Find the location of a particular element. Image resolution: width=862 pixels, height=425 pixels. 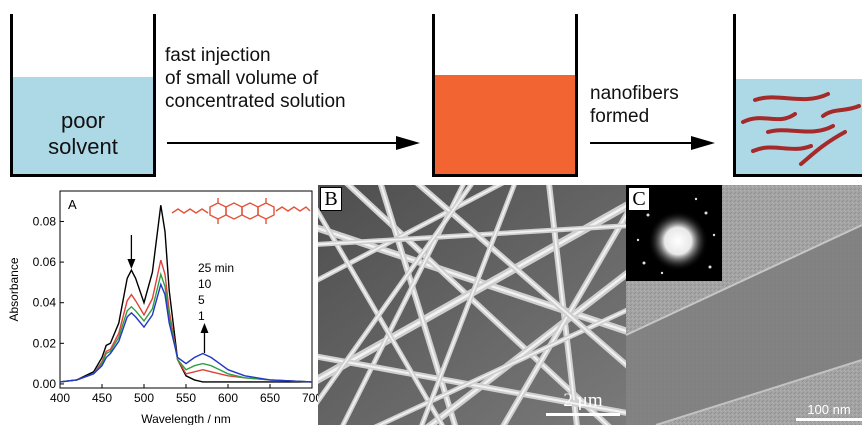

beaker-label: poor solvent is located at coordinates (83, 134).